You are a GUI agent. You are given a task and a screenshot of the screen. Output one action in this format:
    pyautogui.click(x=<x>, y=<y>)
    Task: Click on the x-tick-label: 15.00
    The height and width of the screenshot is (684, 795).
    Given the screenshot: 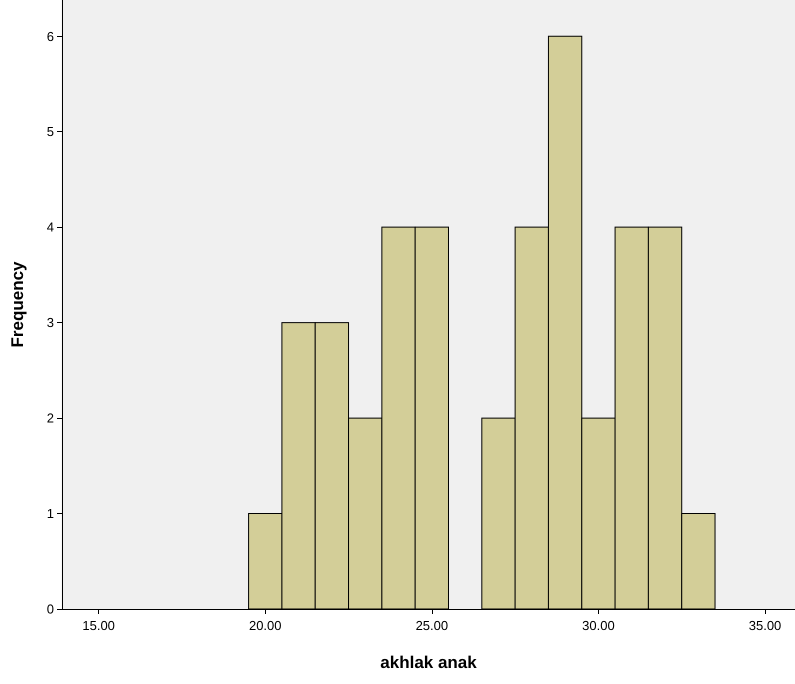 What is the action you would take?
    pyautogui.click(x=98, y=625)
    